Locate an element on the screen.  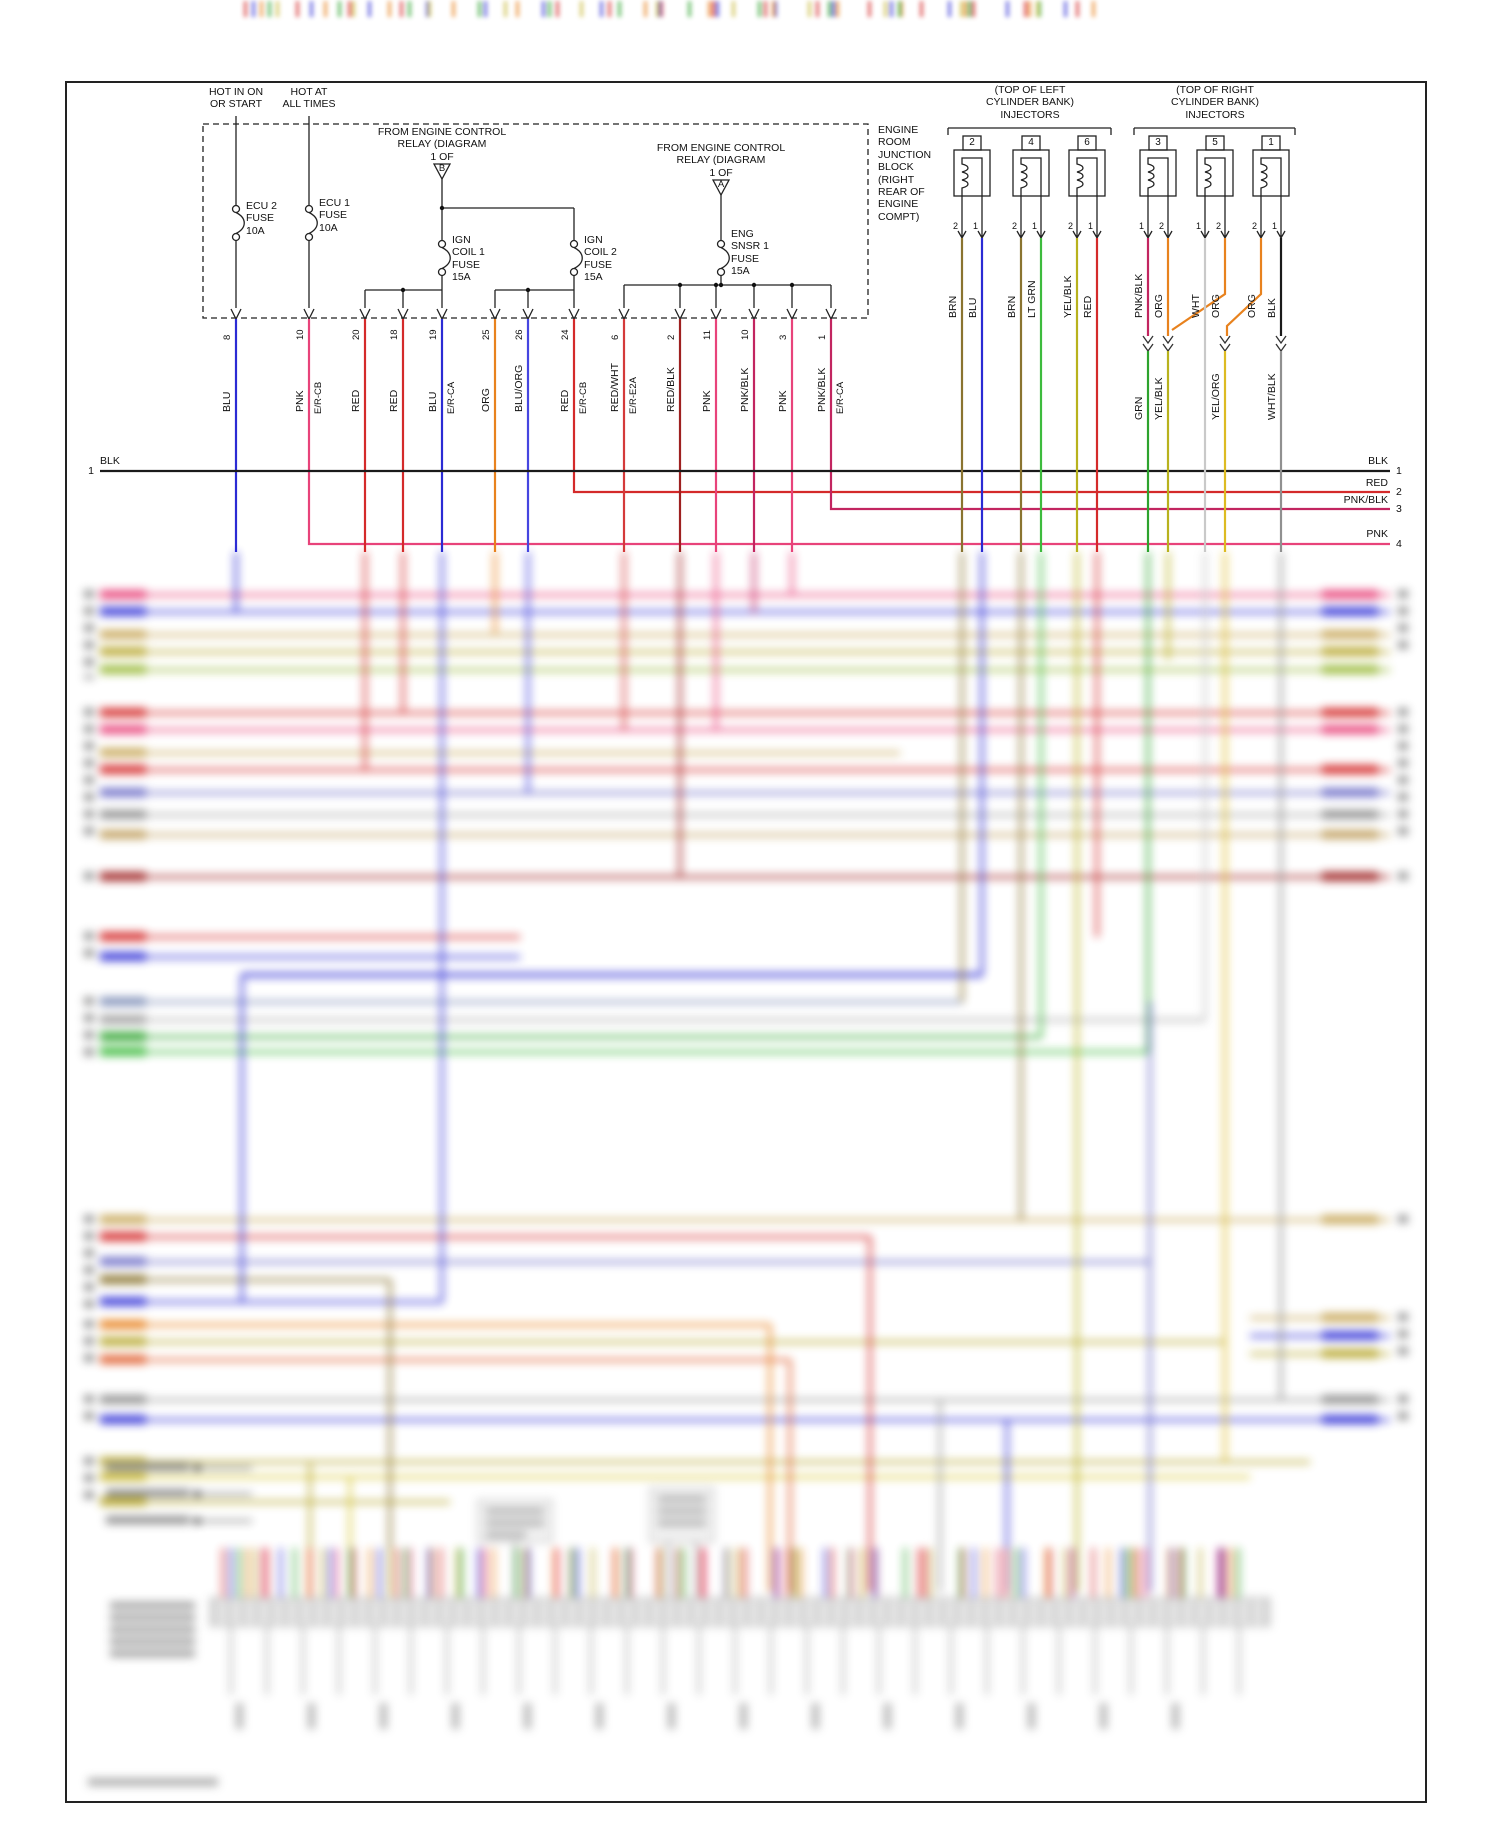
injector-number: 2 is located at coordinates (972, 142).